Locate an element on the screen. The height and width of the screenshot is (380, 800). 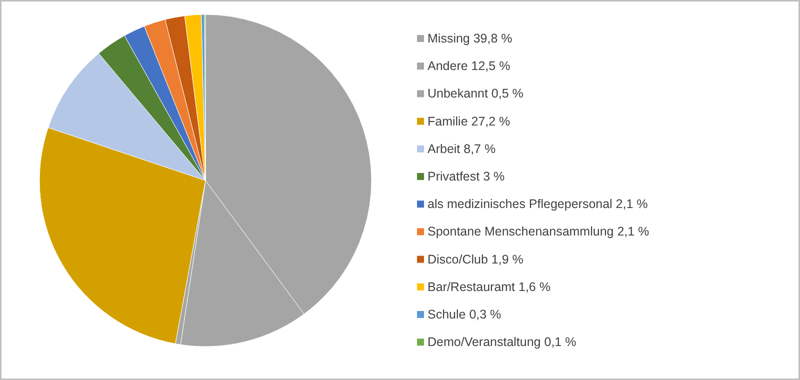
legend-label: Demo/Veranstaltung 0,1 % is located at coordinates (502, 342).